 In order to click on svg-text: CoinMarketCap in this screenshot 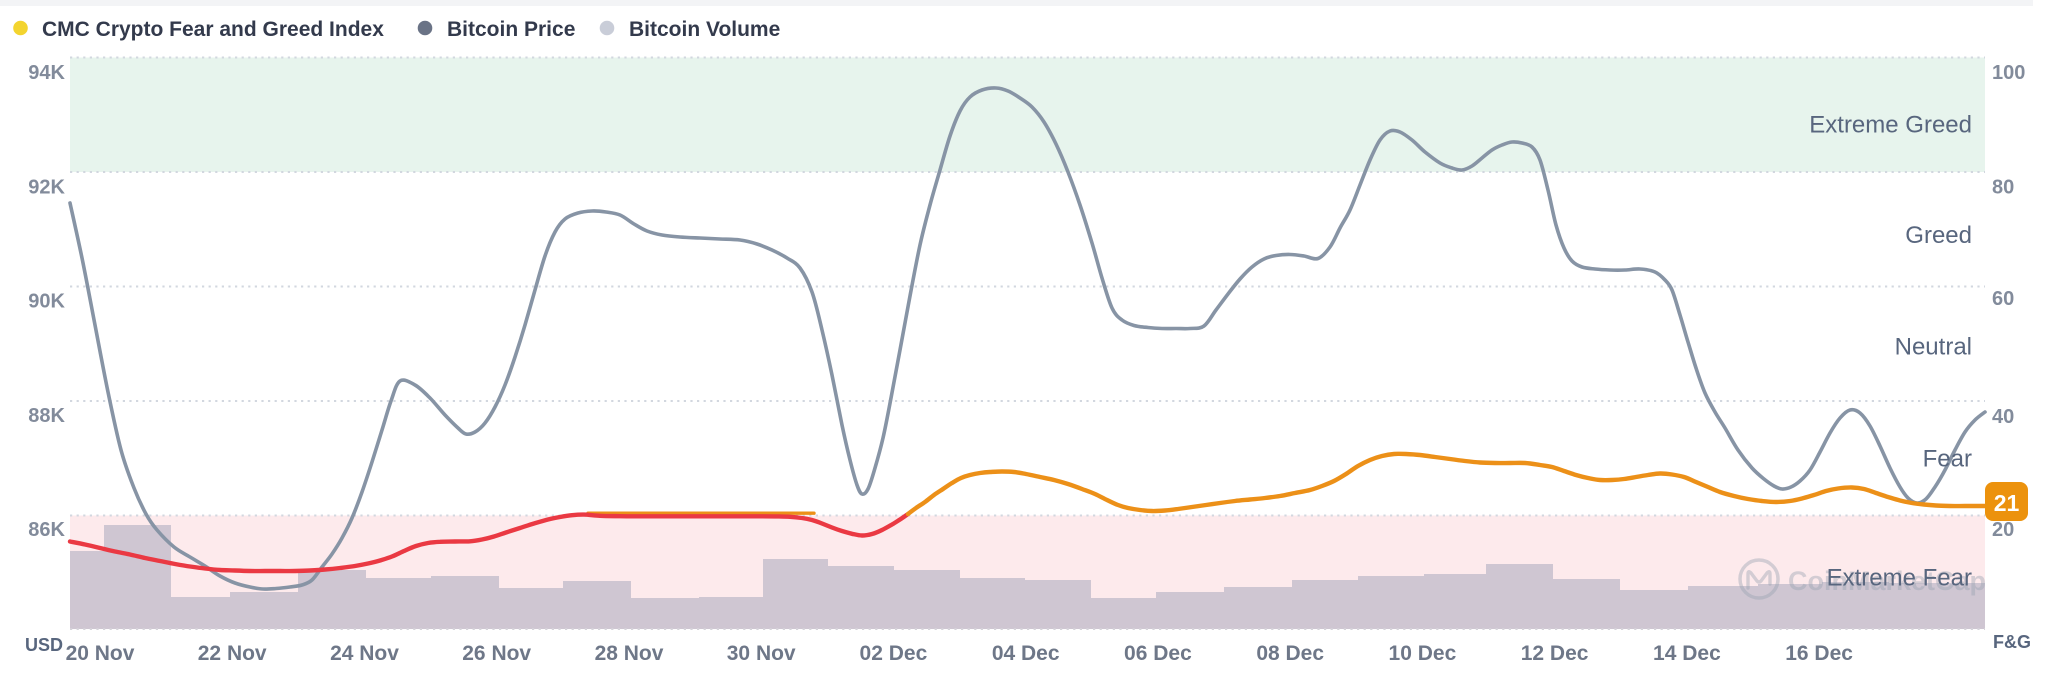, I will do `click(1887, 581)`.